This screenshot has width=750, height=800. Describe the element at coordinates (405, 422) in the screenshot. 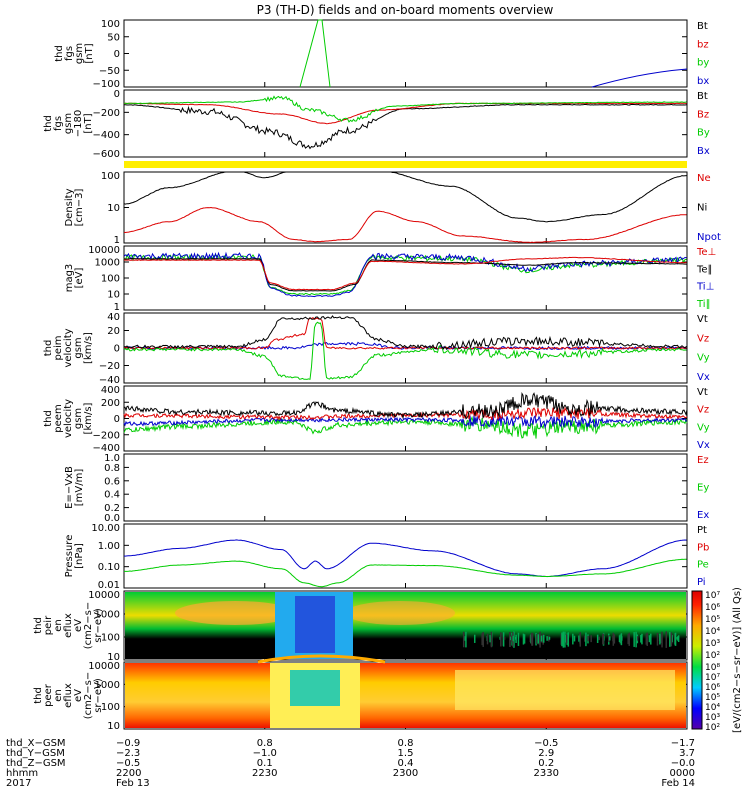

I see `peem-vx-curve` at that location.